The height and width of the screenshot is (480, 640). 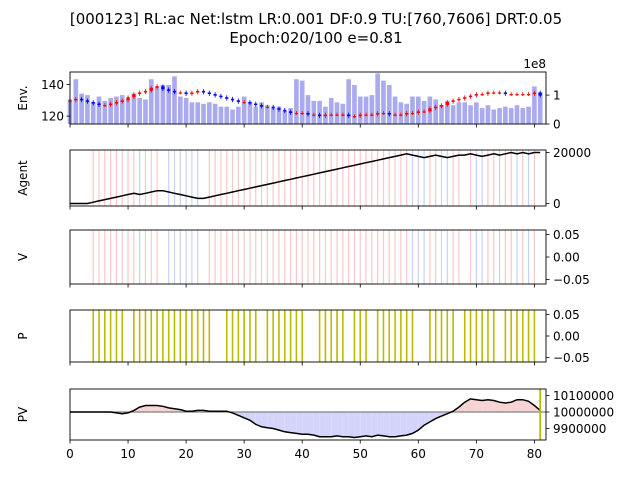 I want to click on p-panel: P 0.05 0.00 −0.05, so click(x=303, y=337).